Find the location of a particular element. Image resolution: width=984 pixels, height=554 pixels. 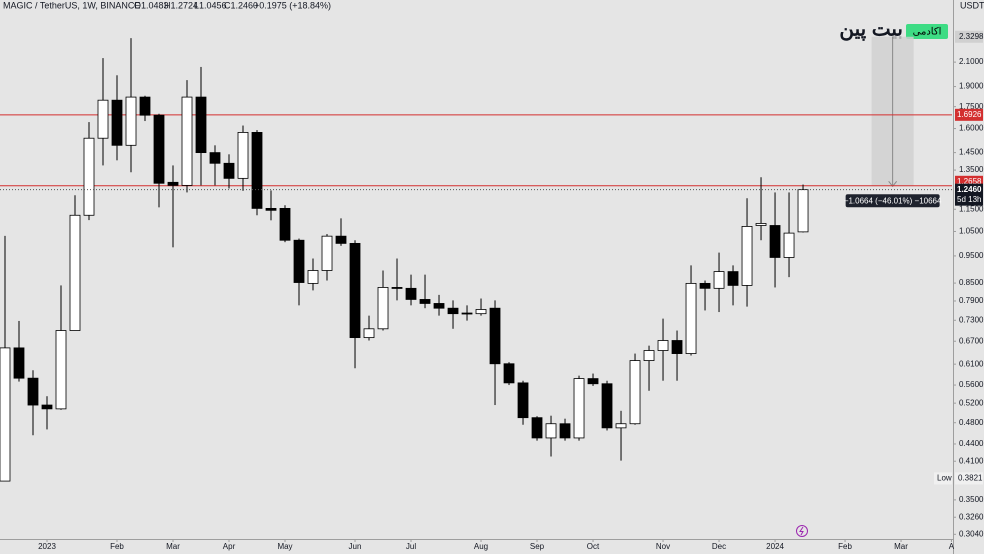

price-label-bg is located at coordinates (969, 114).